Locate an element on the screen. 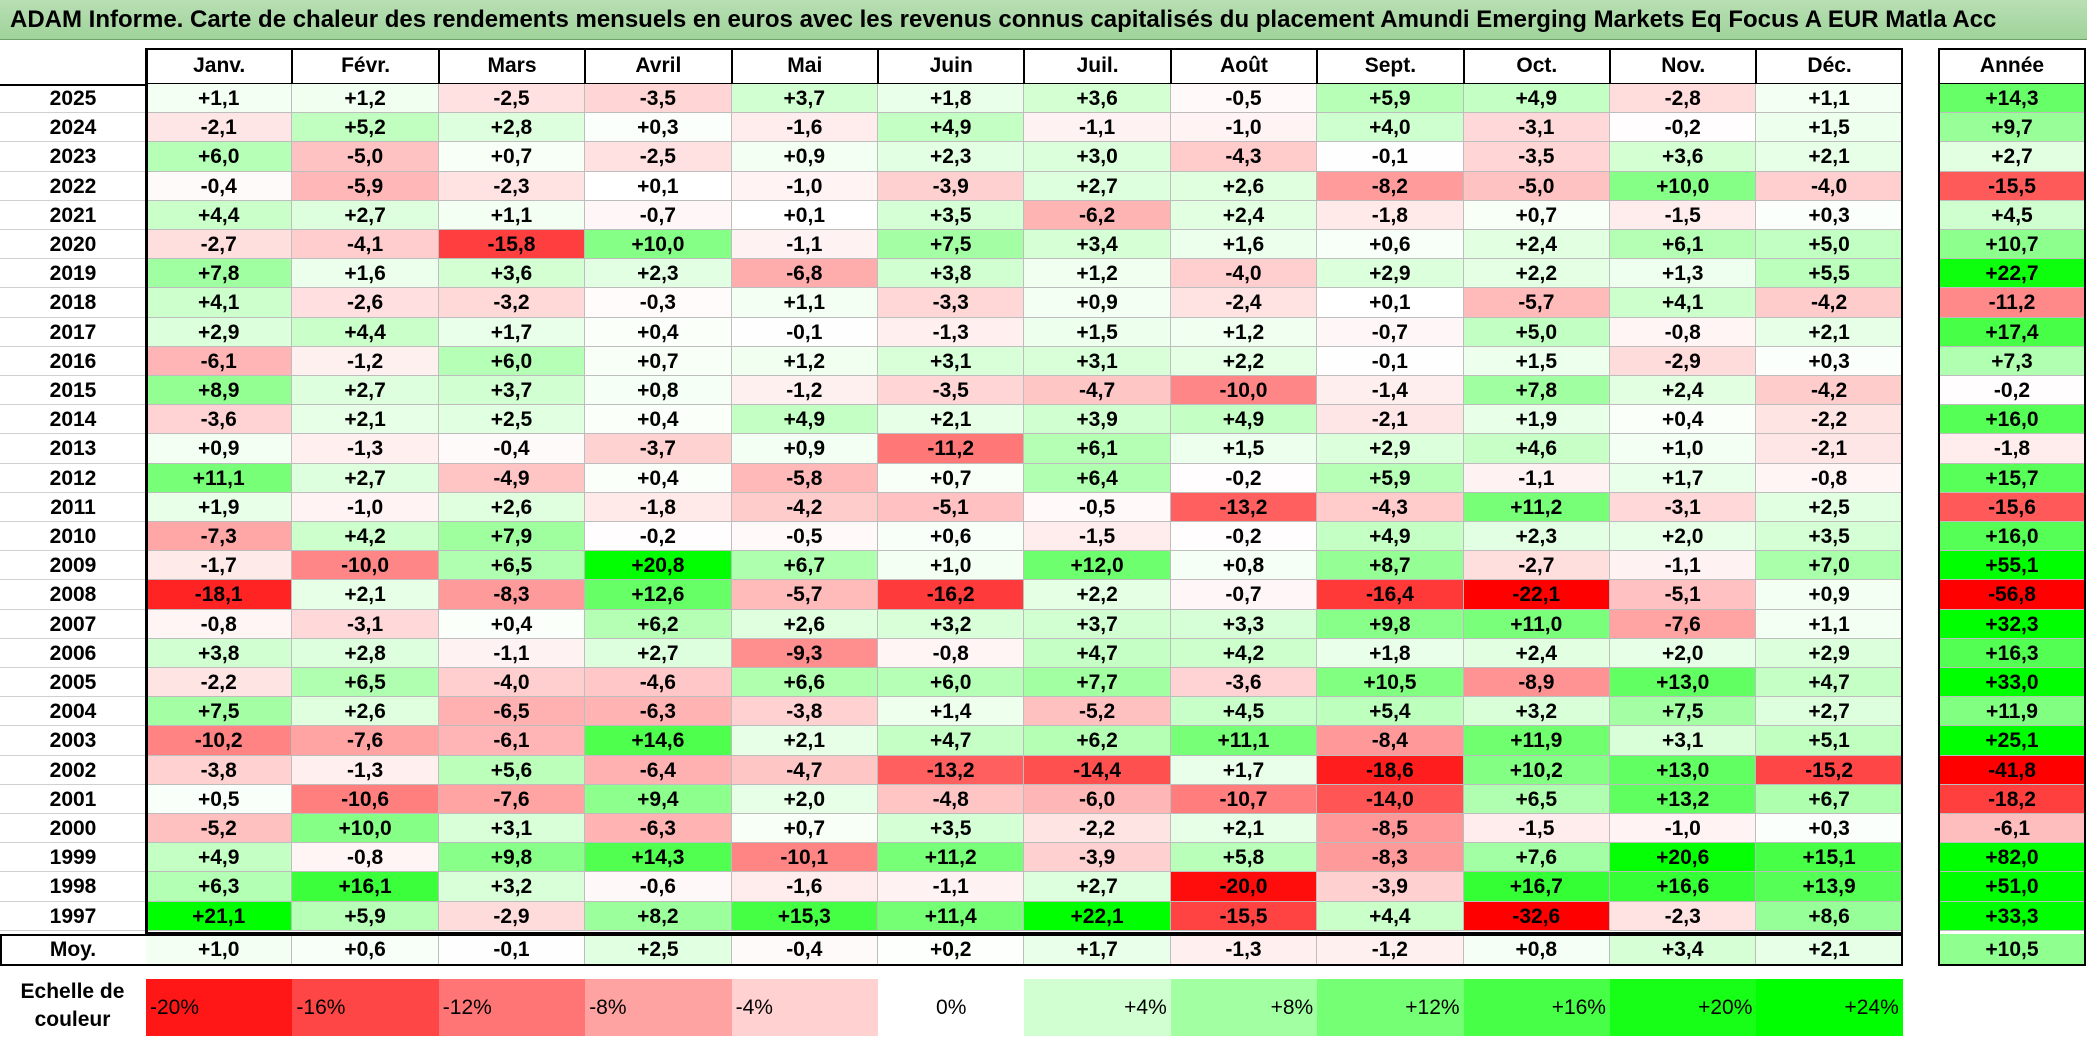 The image size is (2087, 1037). heatmap-cell: -0,2 is located at coordinates (658, 537).